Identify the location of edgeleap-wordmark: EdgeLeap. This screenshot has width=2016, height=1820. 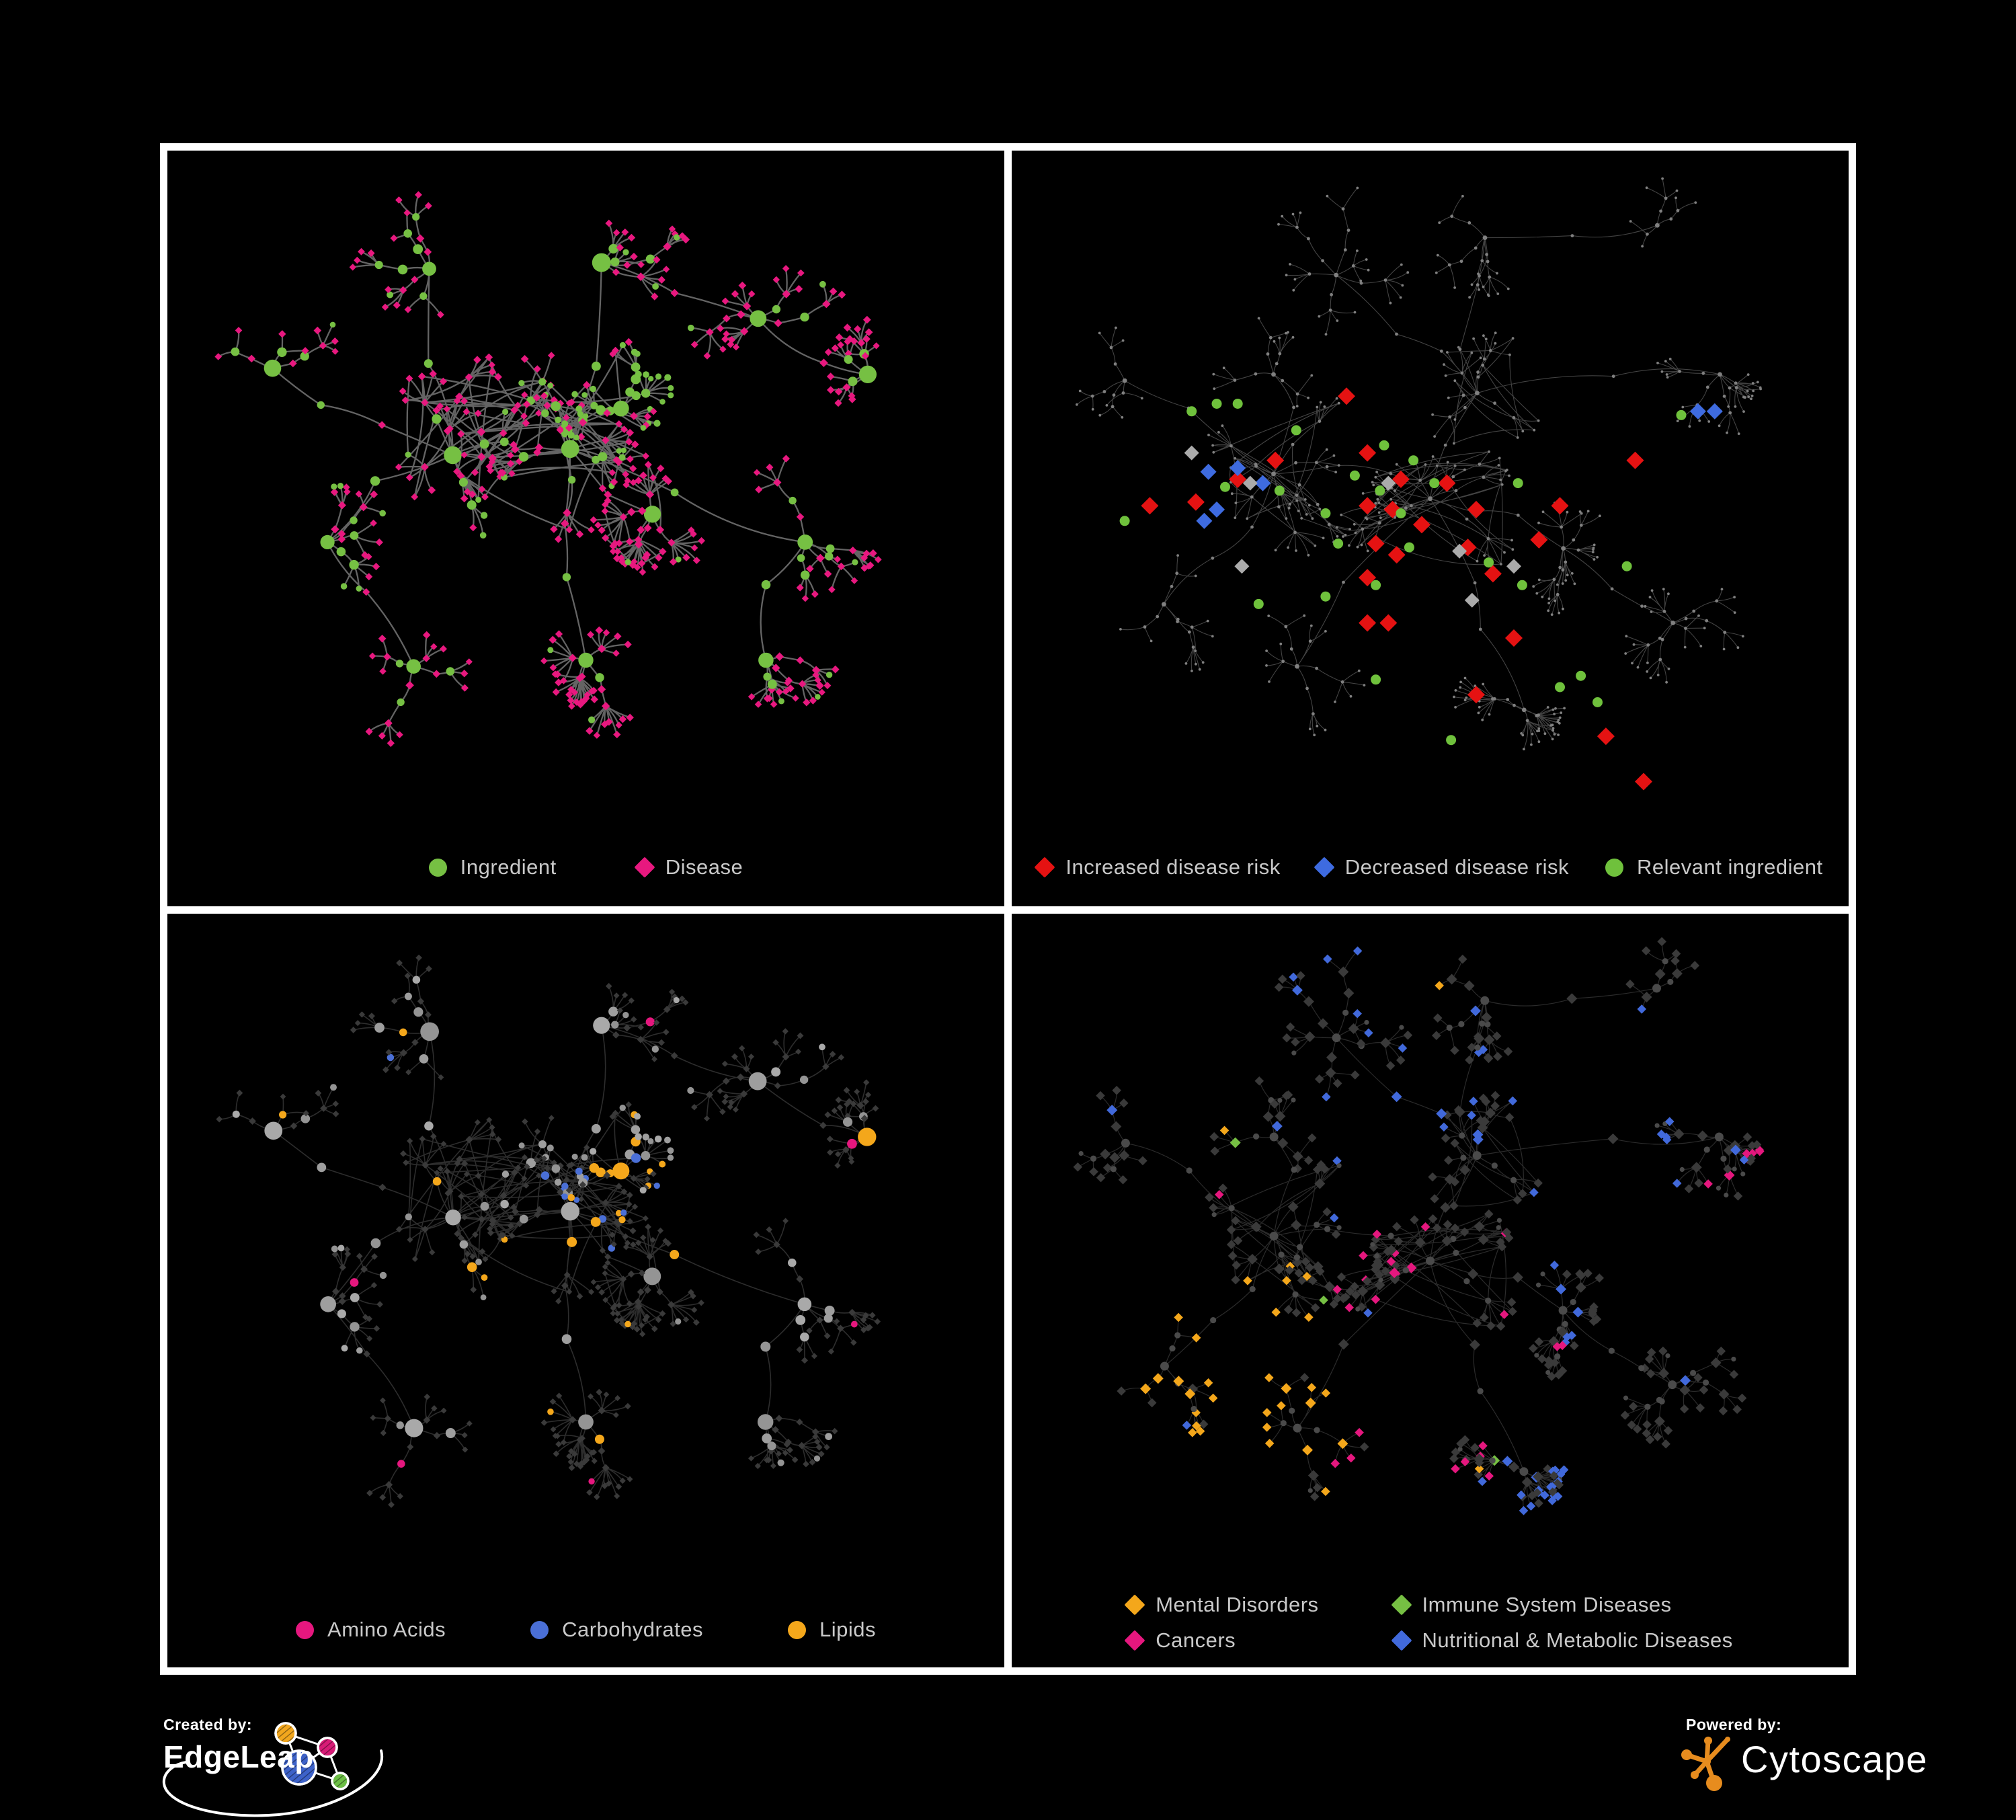
(238, 1756).